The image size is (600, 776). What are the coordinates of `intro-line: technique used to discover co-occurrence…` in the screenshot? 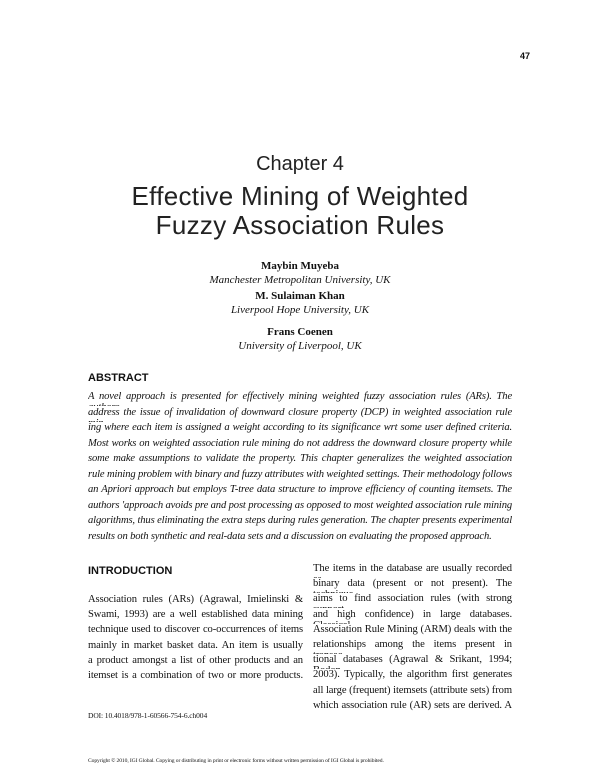 It's located at (195, 630).